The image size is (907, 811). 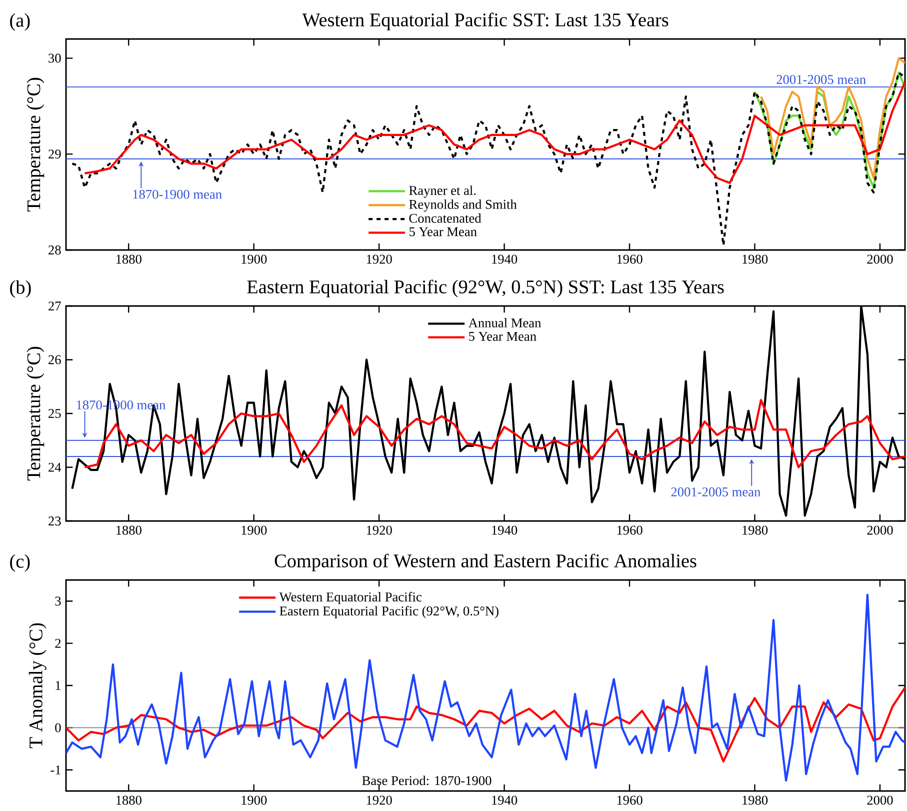 I want to click on legend-label: Eastern Equatorial Pacific (92°W, 0.5°N), so click(x=389, y=612).